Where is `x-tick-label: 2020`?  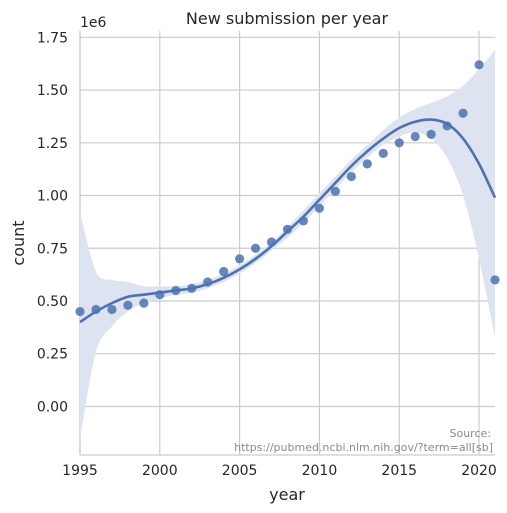
x-tick-label: 2020 is located at coordinates (479, 471).